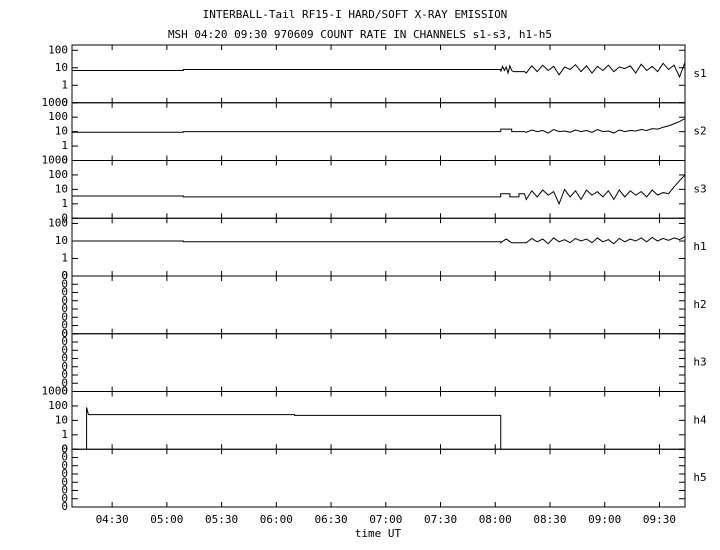 The image size is (720, 550). Describe the element at coordinates (331, 519) in the screenshot. I see `x-tick-label: 06:30` at that location.